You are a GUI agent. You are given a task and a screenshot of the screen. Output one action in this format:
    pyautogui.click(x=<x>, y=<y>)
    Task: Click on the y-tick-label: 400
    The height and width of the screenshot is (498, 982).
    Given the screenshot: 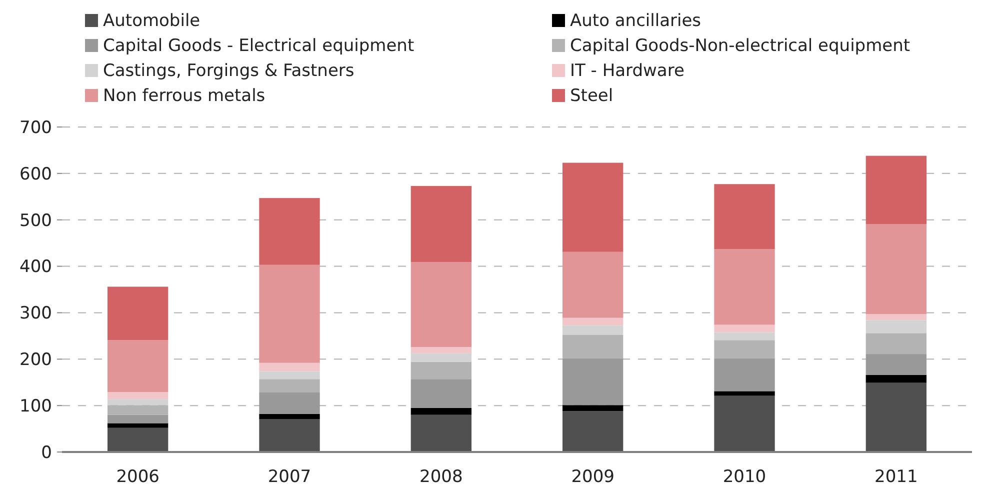 What is the action you would take?
    pyautogui.click(x=36, y=267)
    